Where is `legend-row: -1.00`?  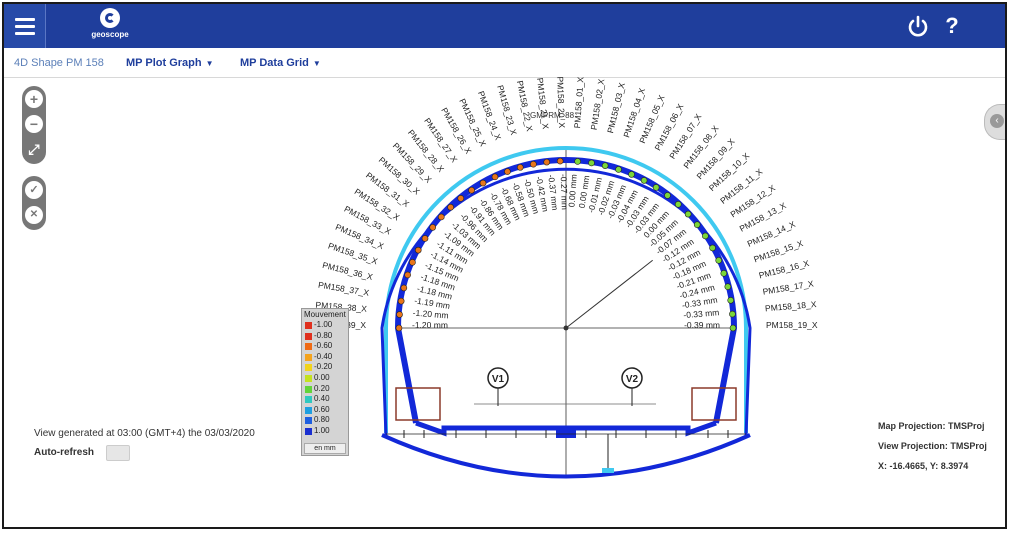 legend-row: -1.00 is located at coordinates (325, 325).